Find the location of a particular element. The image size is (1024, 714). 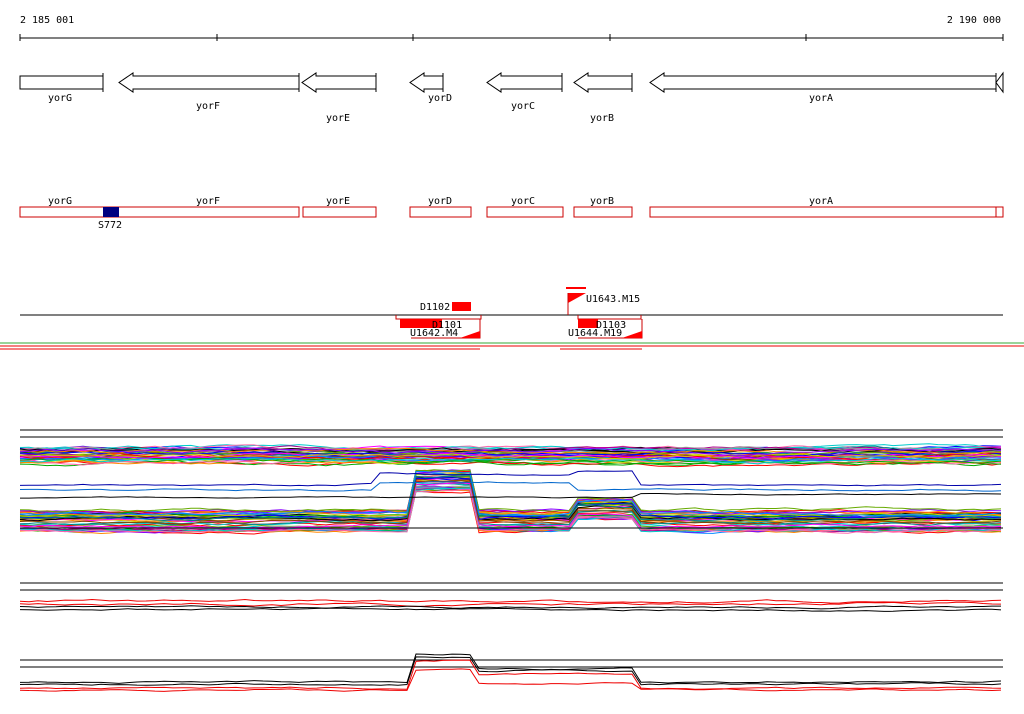

coordinate-ruler: 2 185 001 2 190 000 is located at coordinates (511, 28).